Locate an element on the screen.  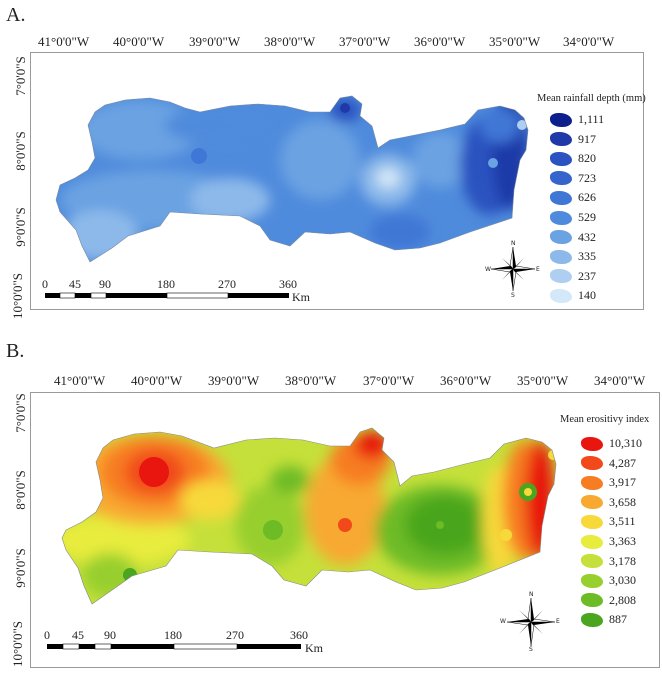
legend-entry: 4,287 is located at coordinates (608, 463).